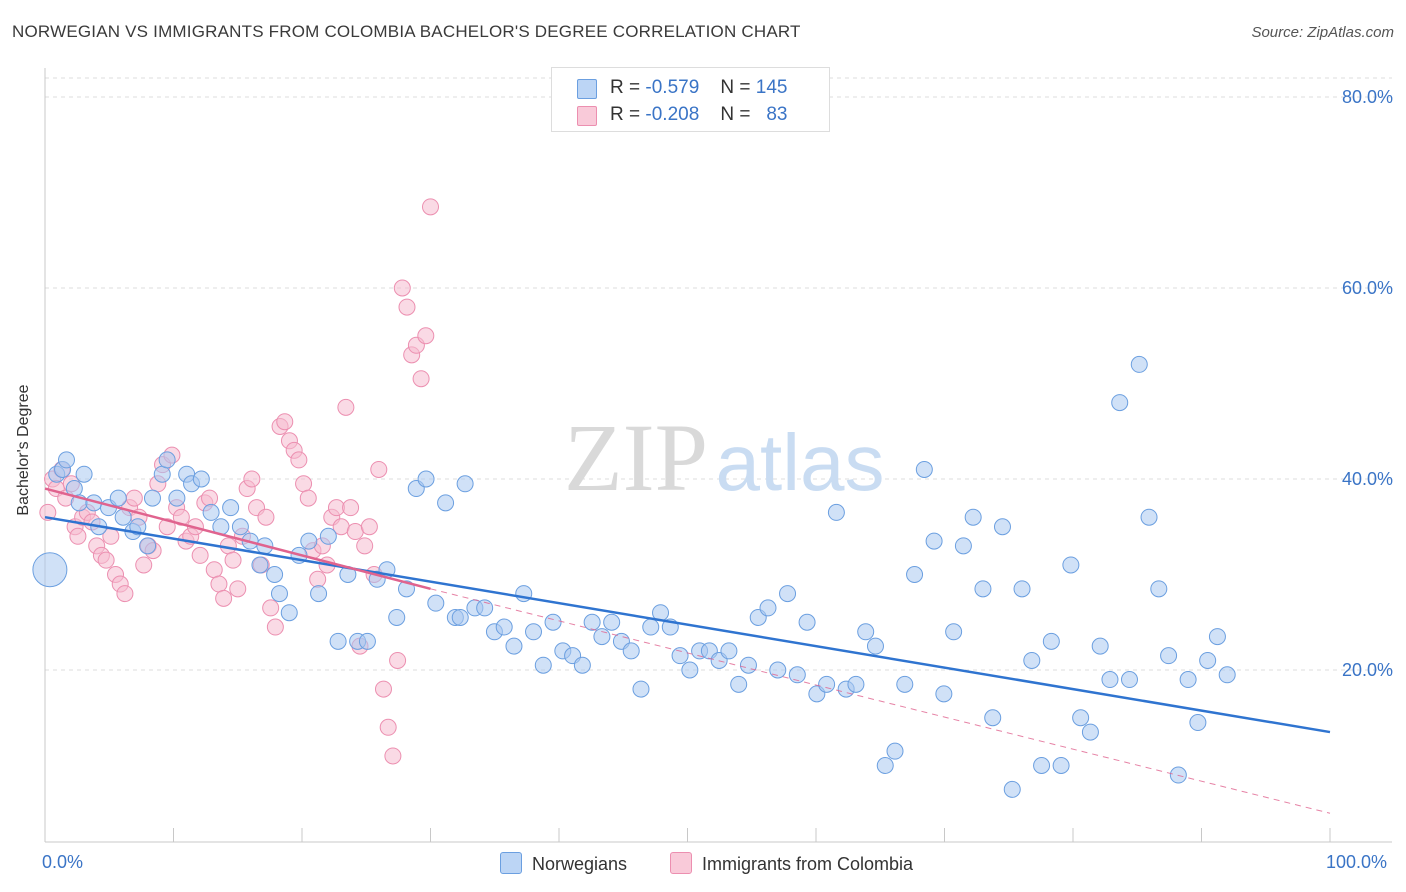  Describe the element at coordinates (511, 863) in the screenshot. I see `bottom-swatch-blue` at that location.